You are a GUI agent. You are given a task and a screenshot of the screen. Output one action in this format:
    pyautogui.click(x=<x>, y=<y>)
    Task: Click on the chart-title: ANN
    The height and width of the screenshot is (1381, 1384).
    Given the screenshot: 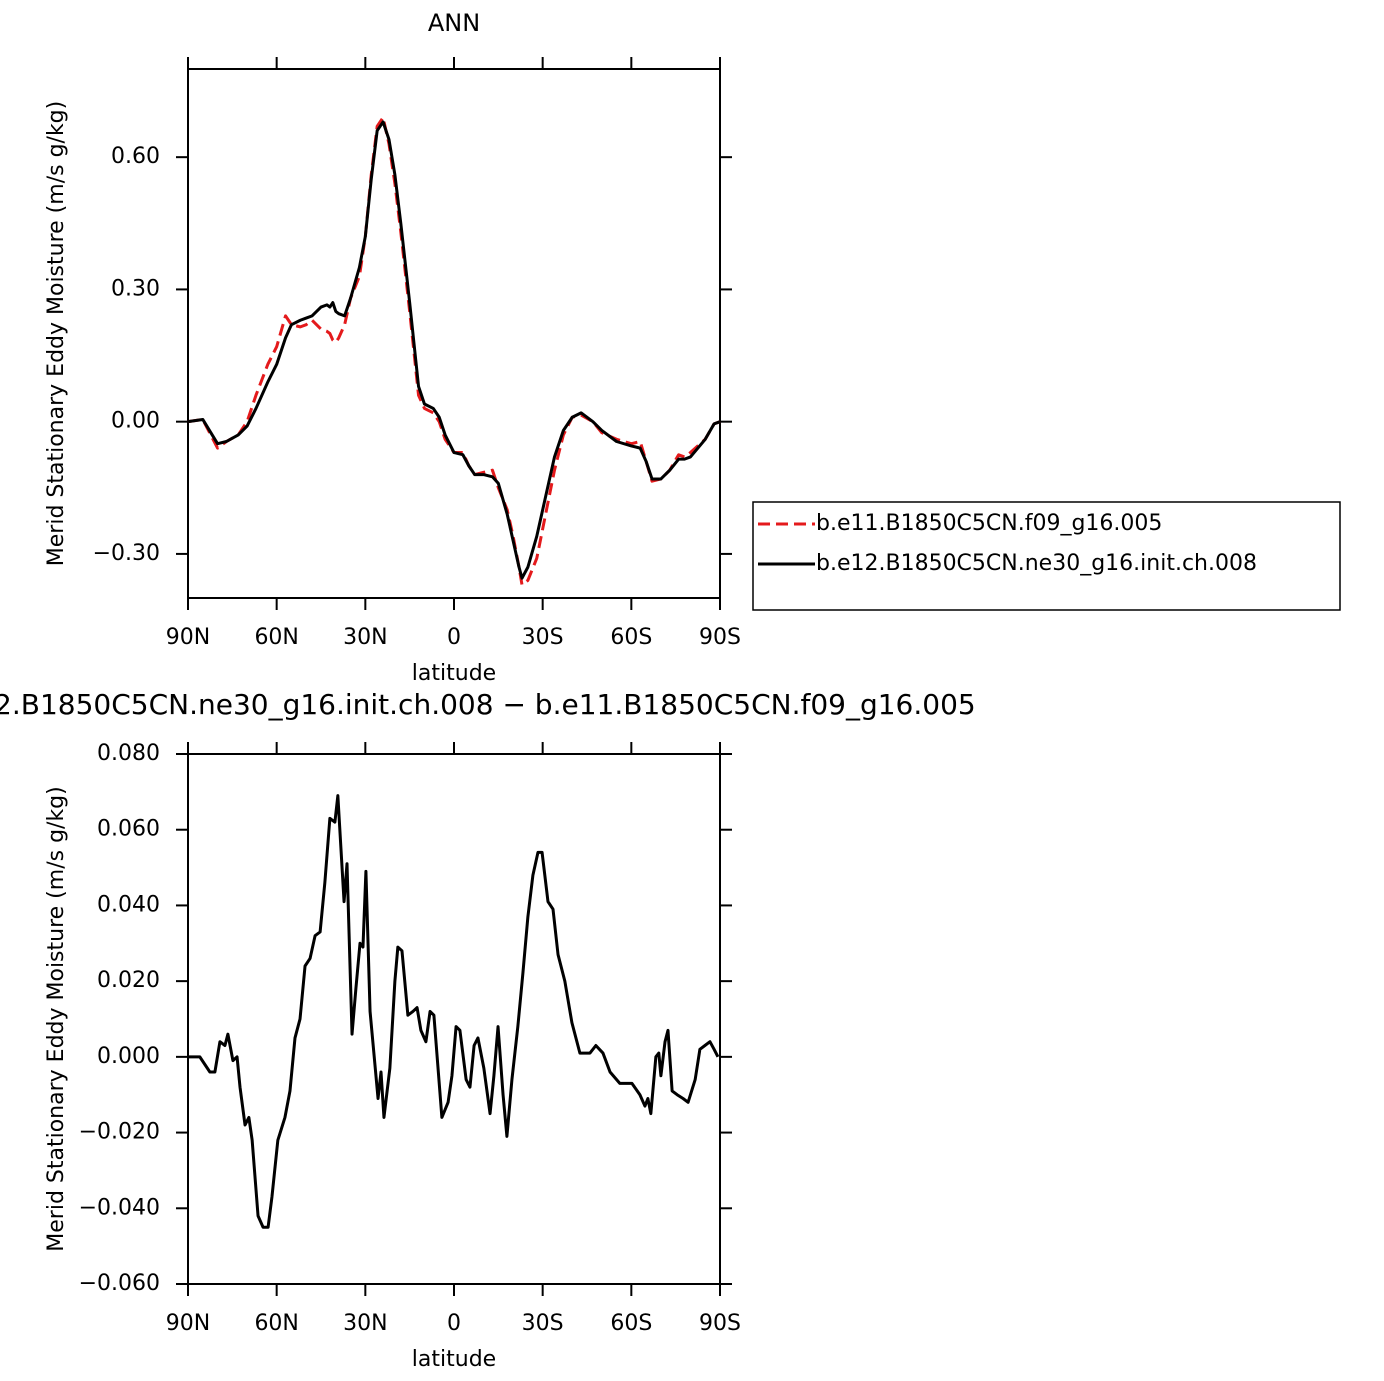 What is the action you would take?
    pyautogui.click(x=454, y=23)
    